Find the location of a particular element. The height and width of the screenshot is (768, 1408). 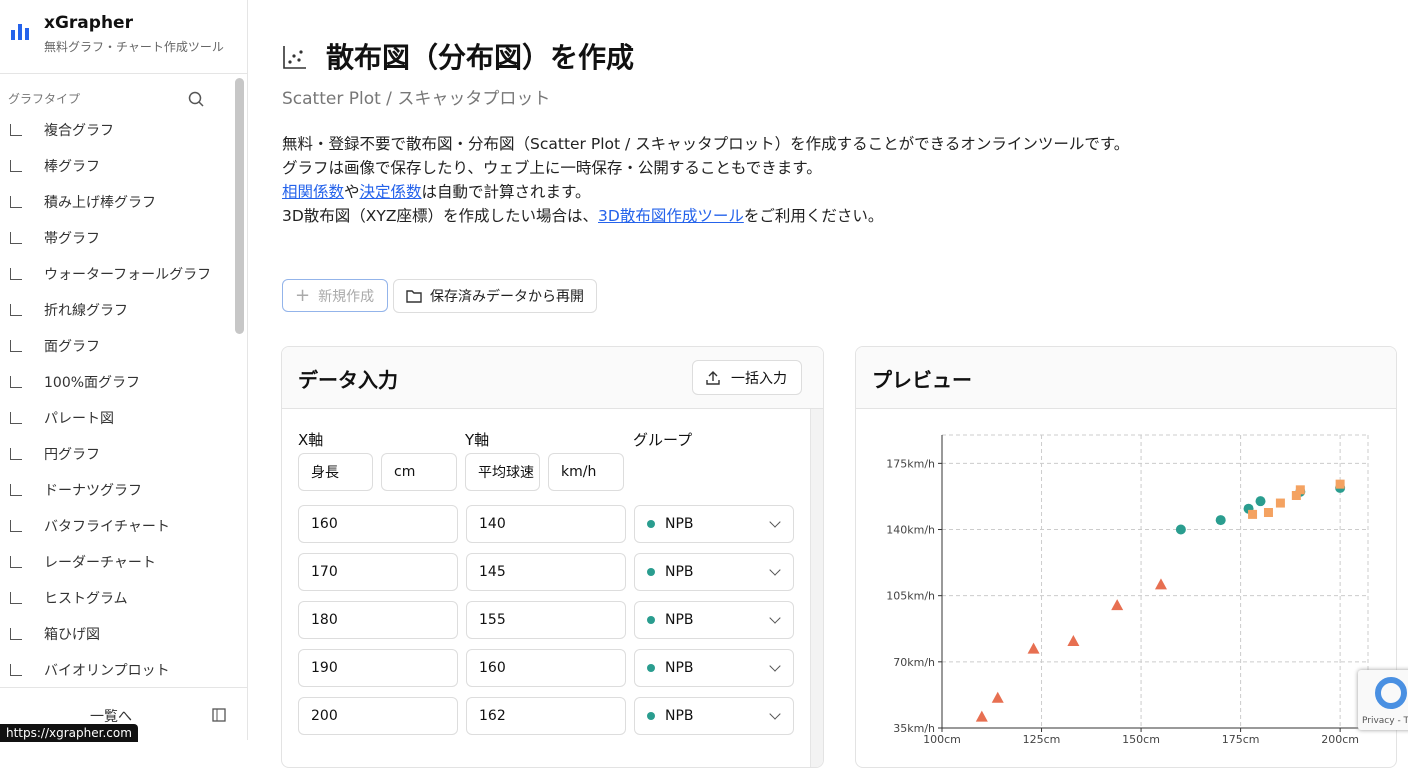

chart-type-link: 積み上げ棒グラフ is located at coordinates (100, 203).